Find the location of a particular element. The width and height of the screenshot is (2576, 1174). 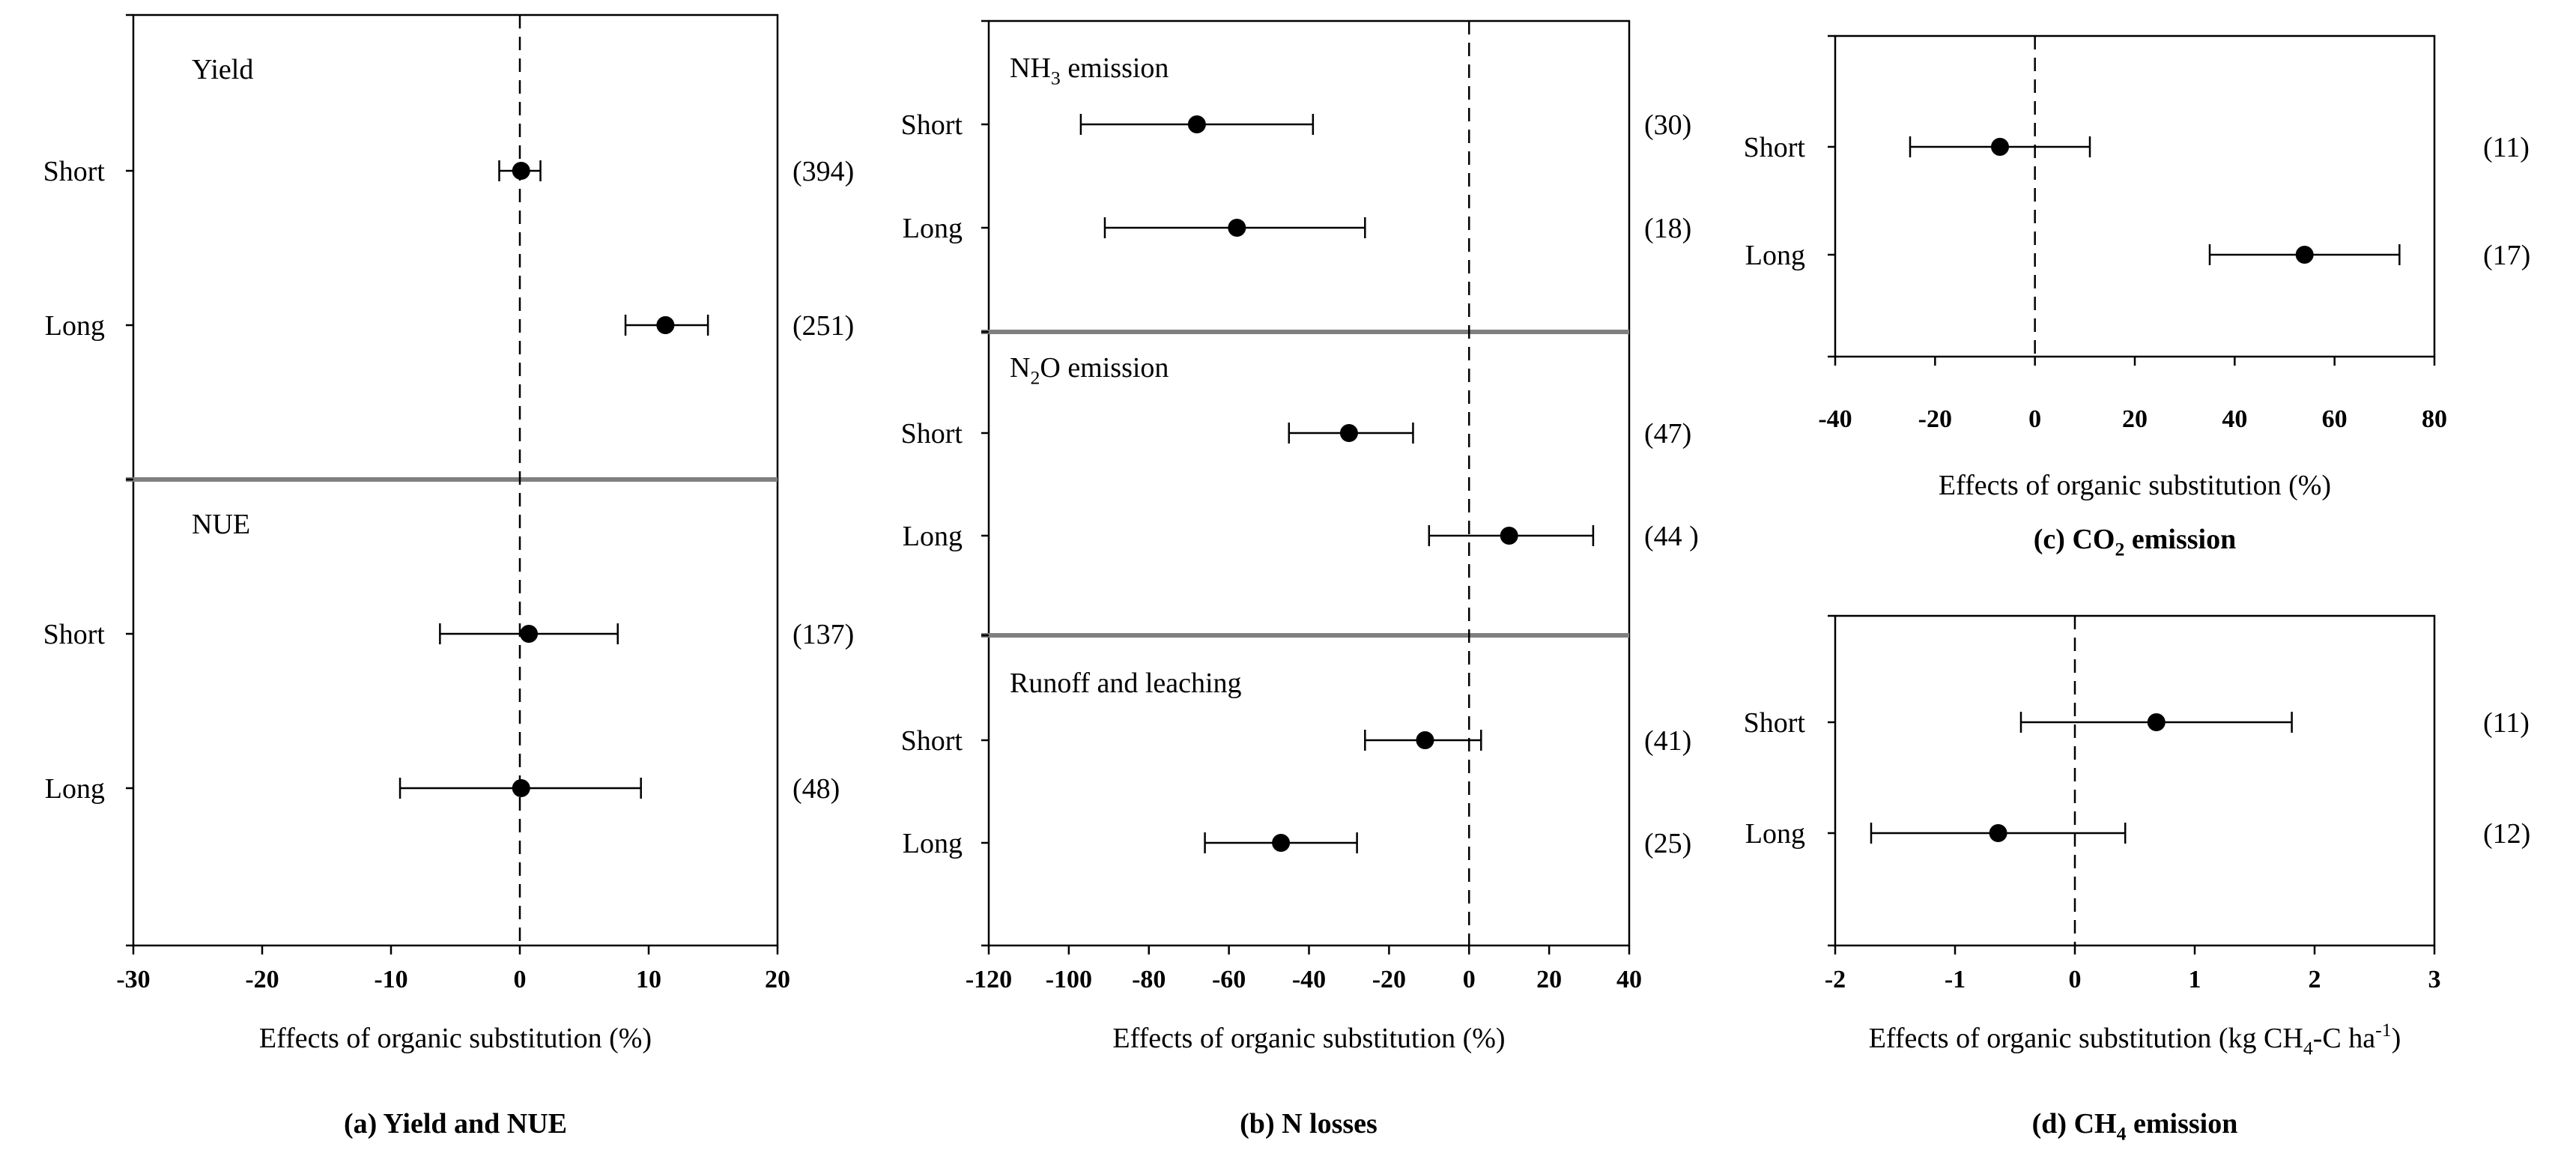

sample-size-label: (44 ) is located at coordinates (1672, 536).